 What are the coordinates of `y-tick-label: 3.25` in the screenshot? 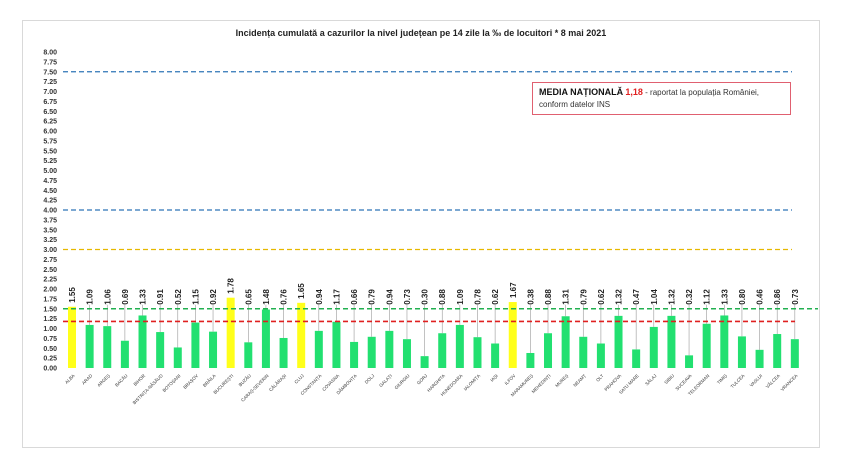 It's located at (50, 240).